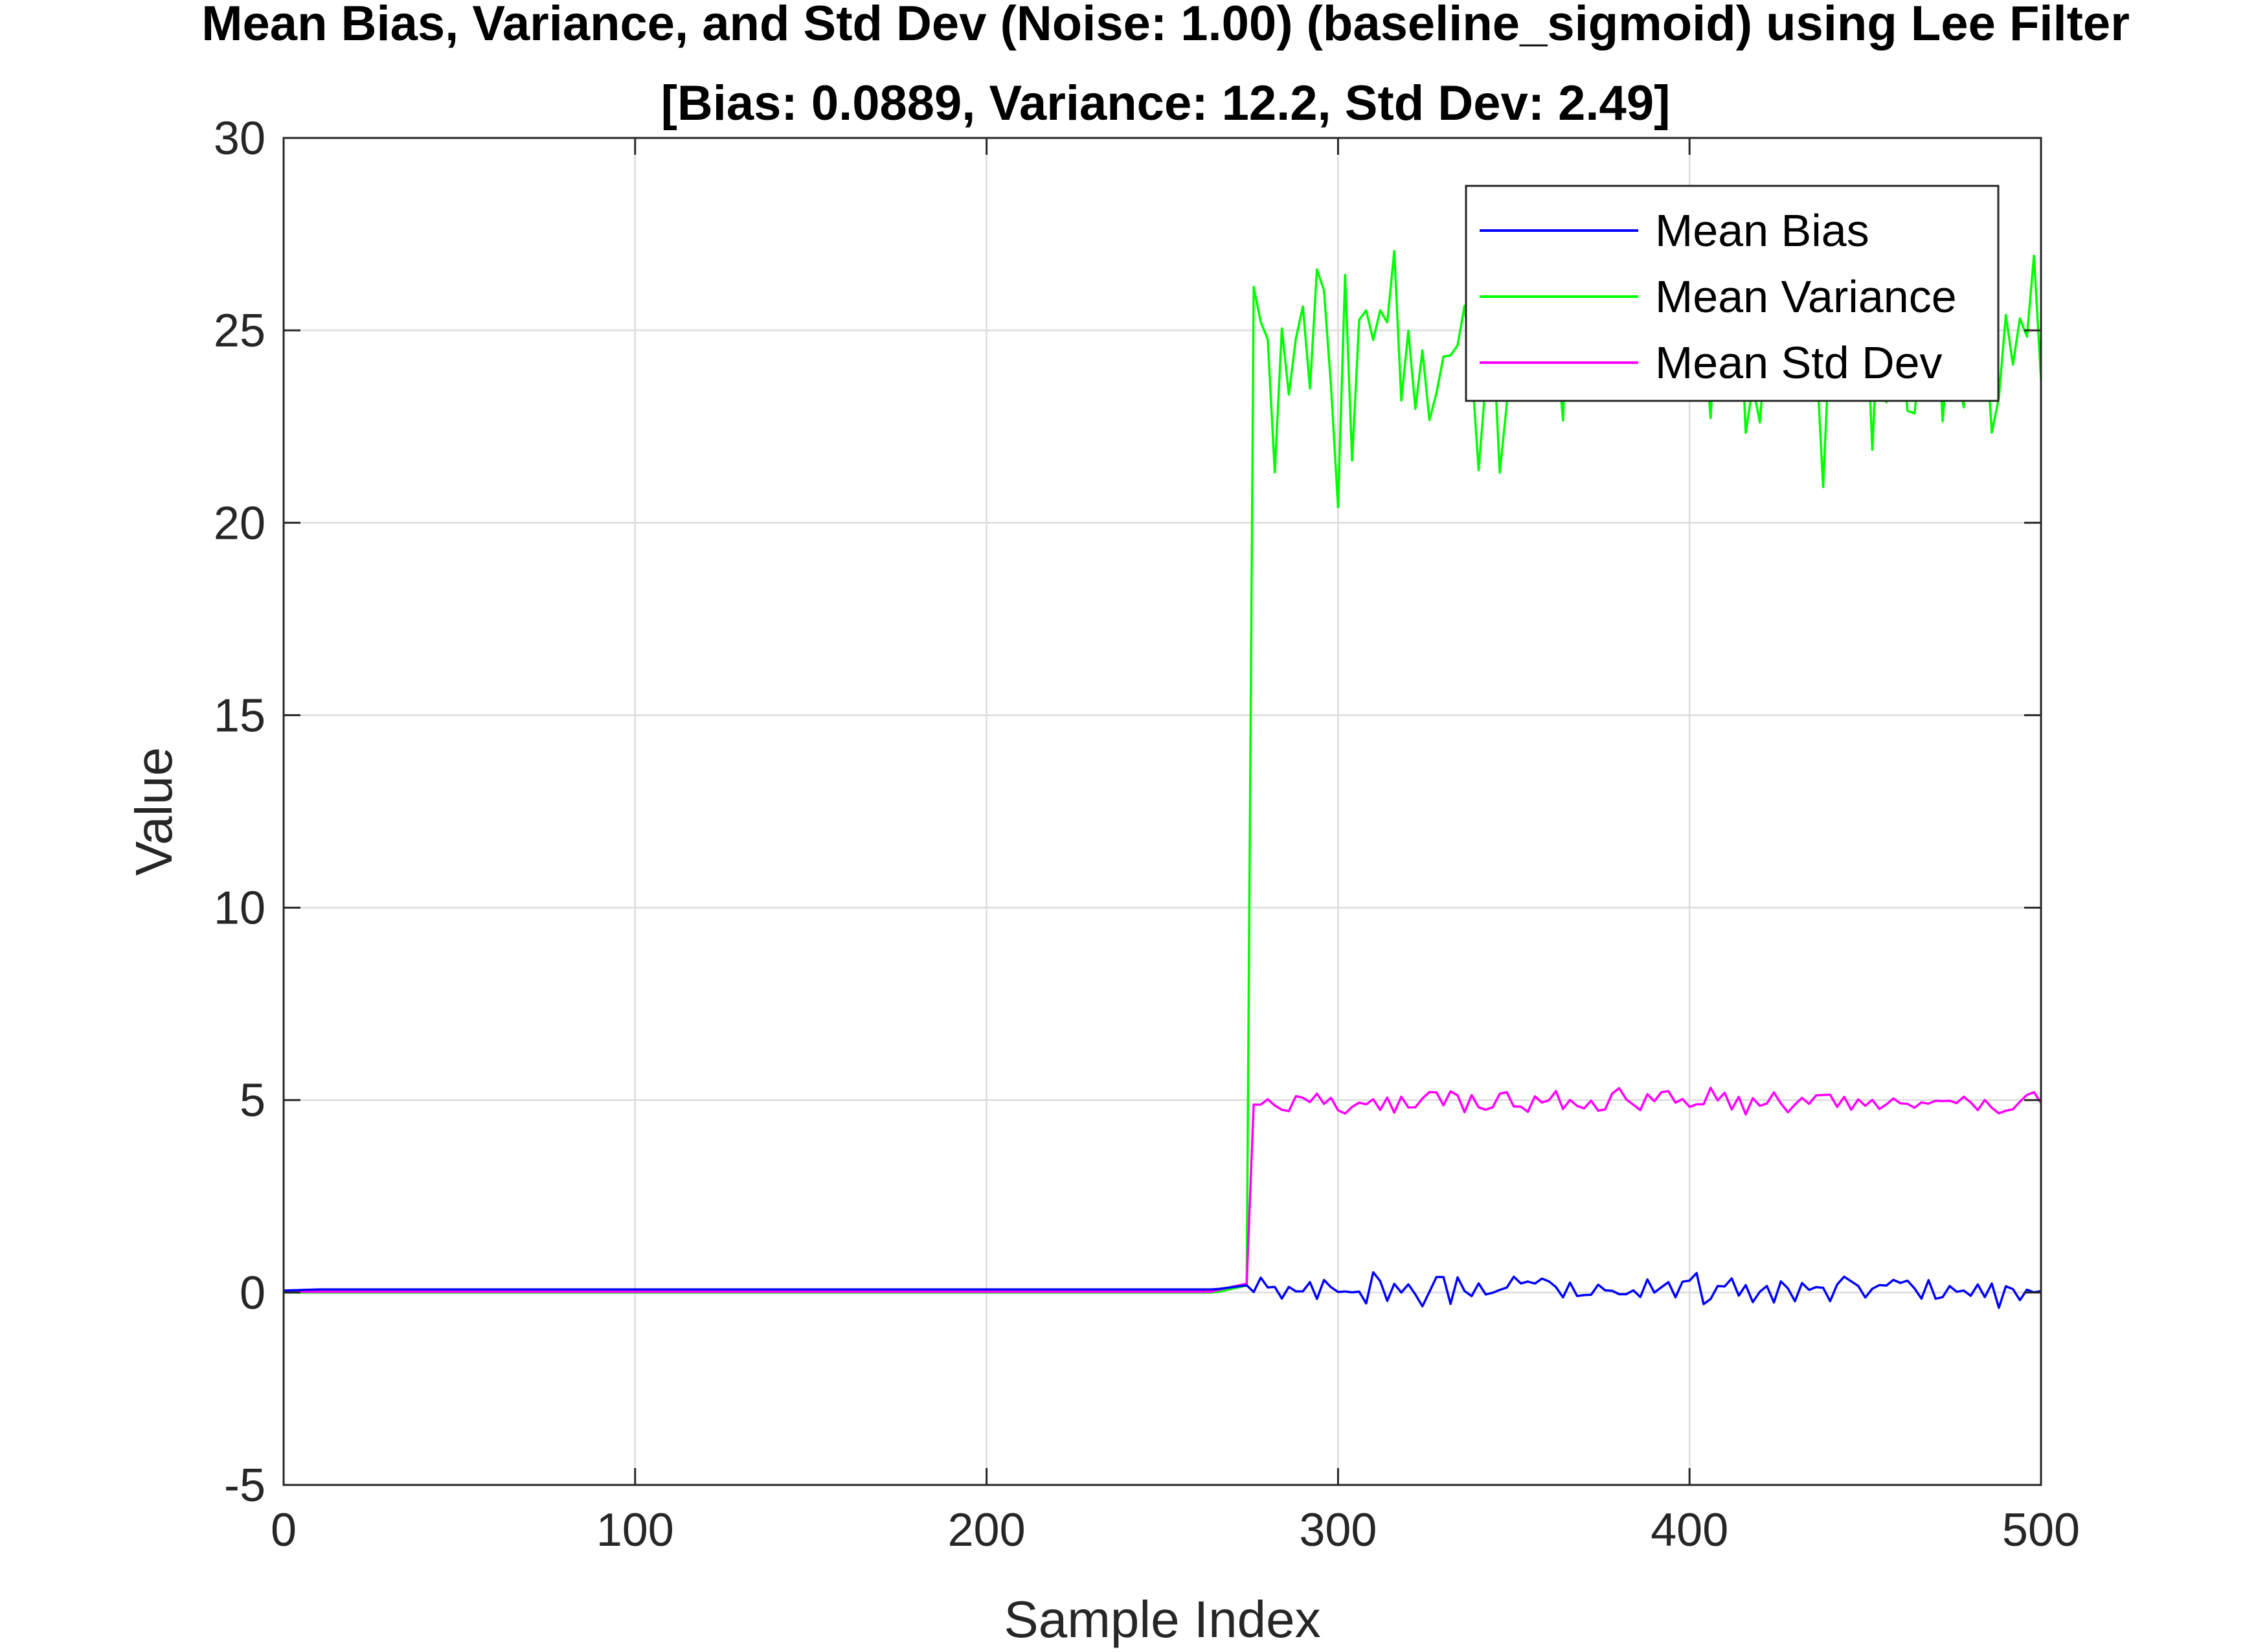 The height and width of the screenshot is (1652, 2256). Describe the element at coordinates (239, 908) in the screenshot. I see `y-tick-label: 10` at that location.